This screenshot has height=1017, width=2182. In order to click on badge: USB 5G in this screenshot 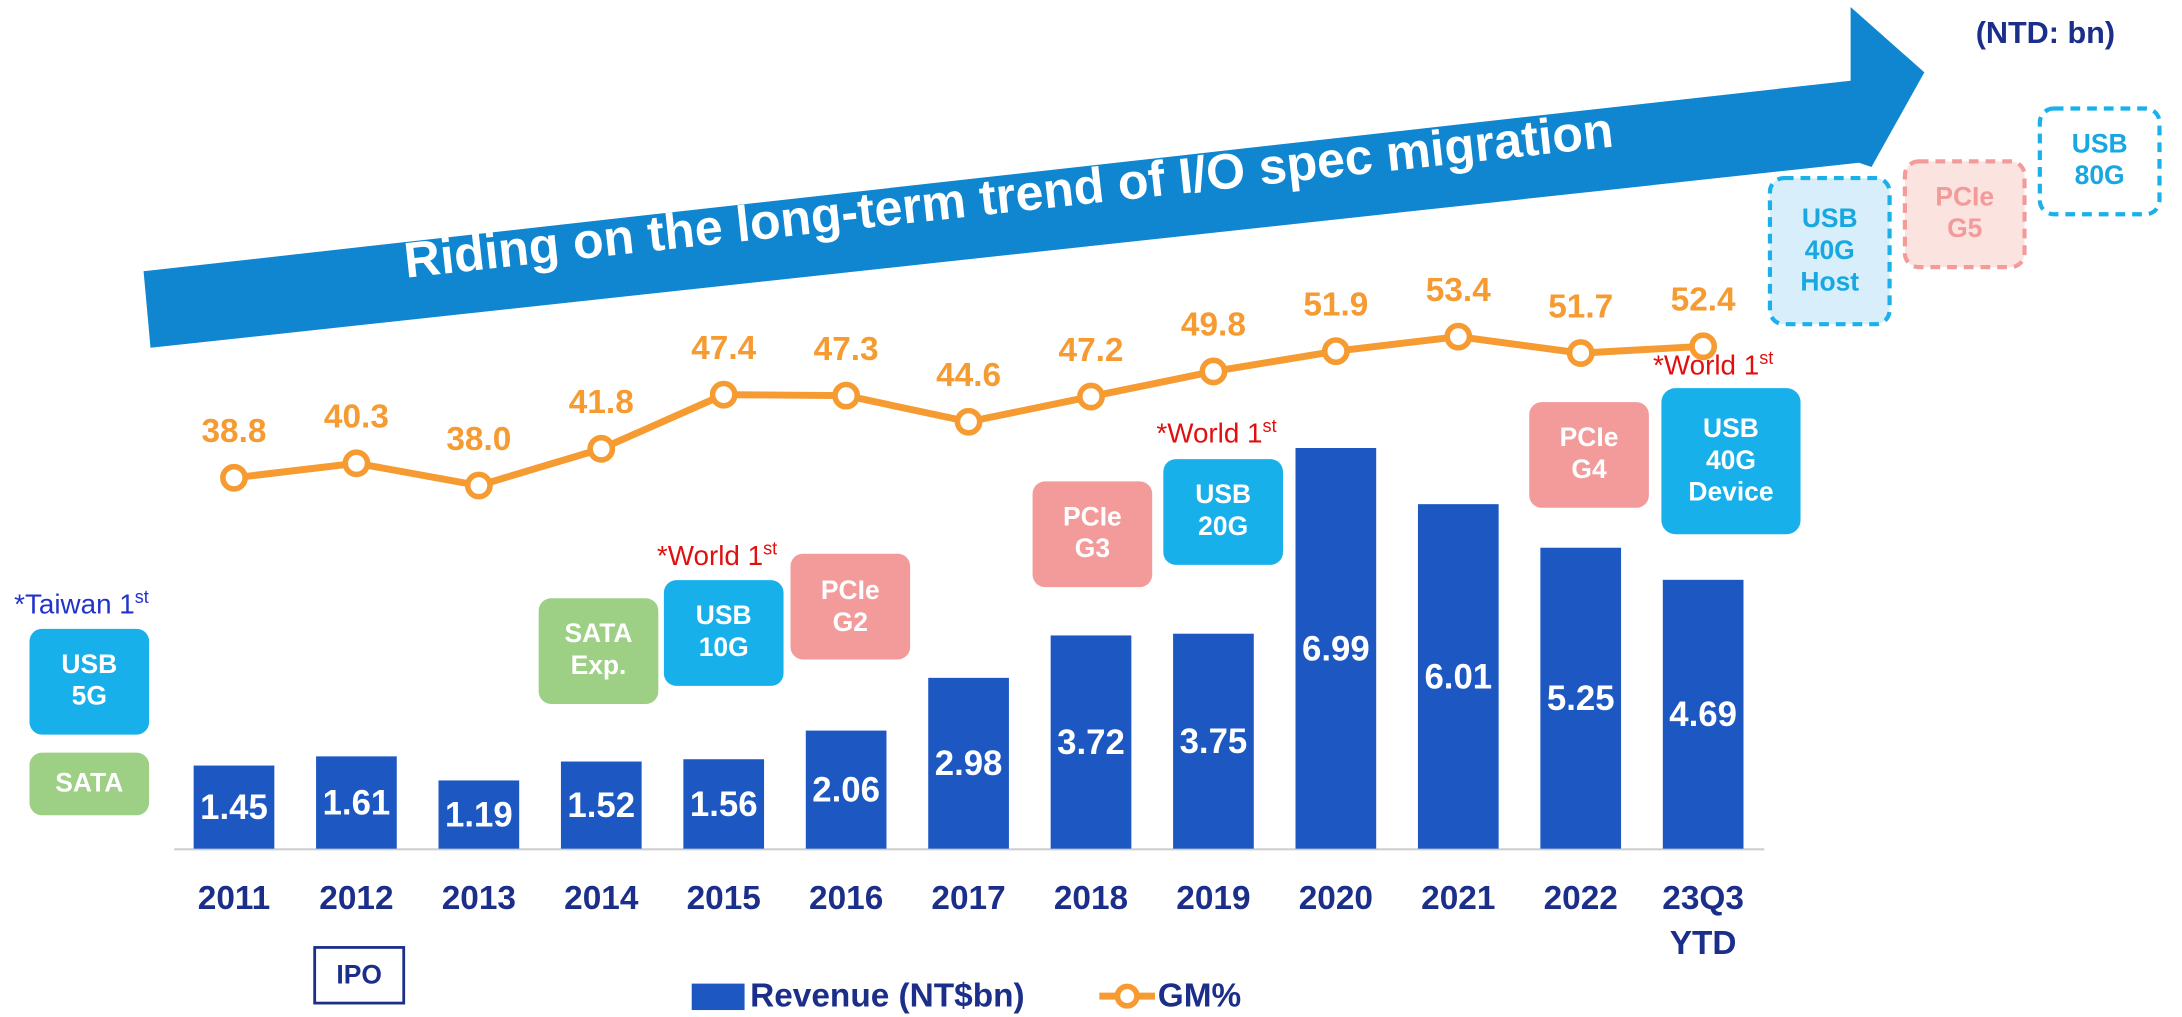, I will do `click(89, 680)`.